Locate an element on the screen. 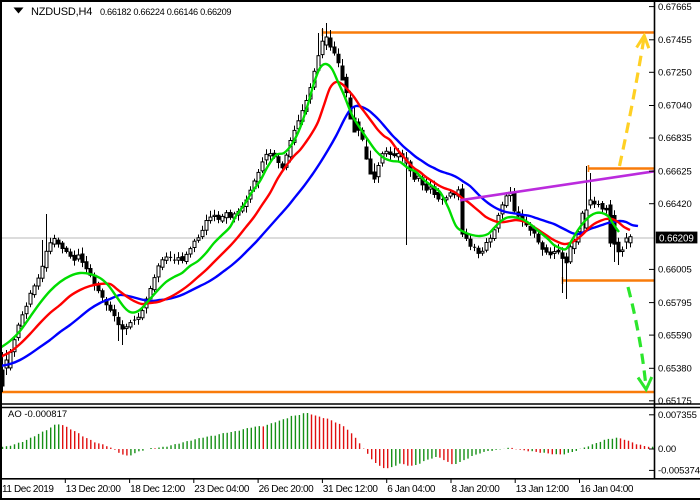  svg-text: 0.65380 is located at coordinates (675, 369).